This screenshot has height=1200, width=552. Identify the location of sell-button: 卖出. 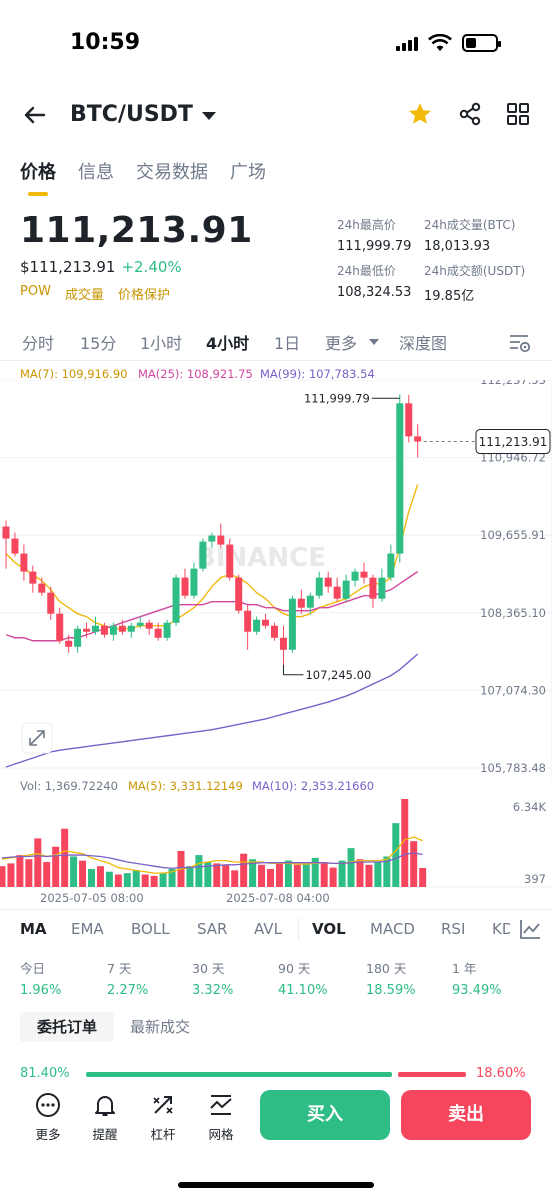
(466, 1115).